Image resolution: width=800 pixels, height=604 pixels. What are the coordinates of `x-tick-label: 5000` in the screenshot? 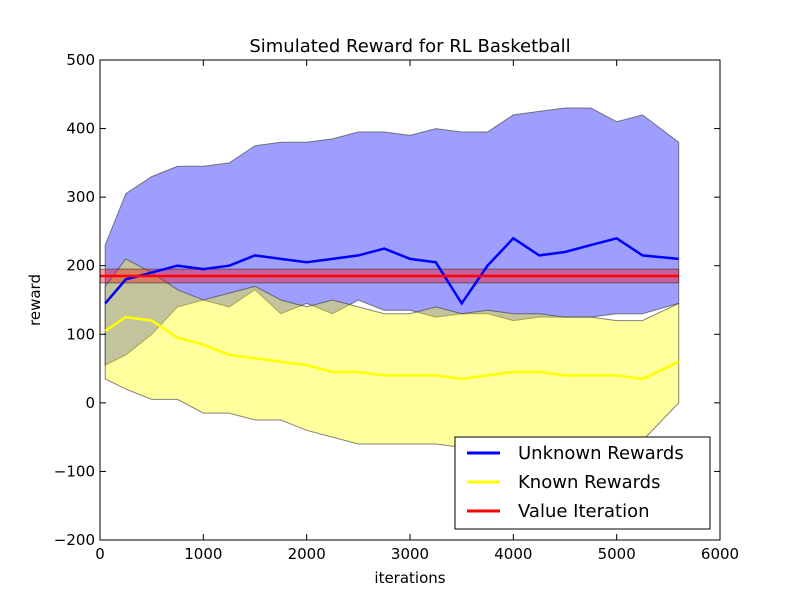 It's located at (617, 554).